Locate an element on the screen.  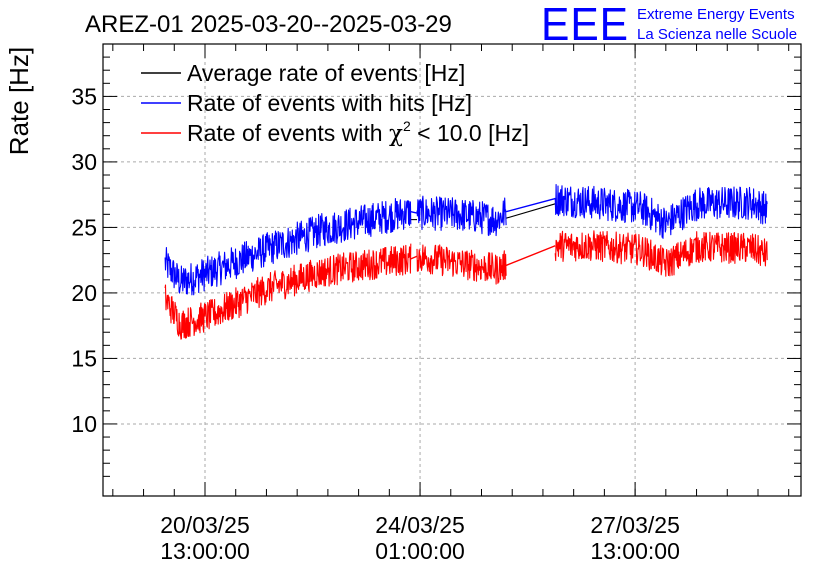
chart-title: AREZ-01 2025-03-20--2025-03-29 is located at coordinates (268, 24).